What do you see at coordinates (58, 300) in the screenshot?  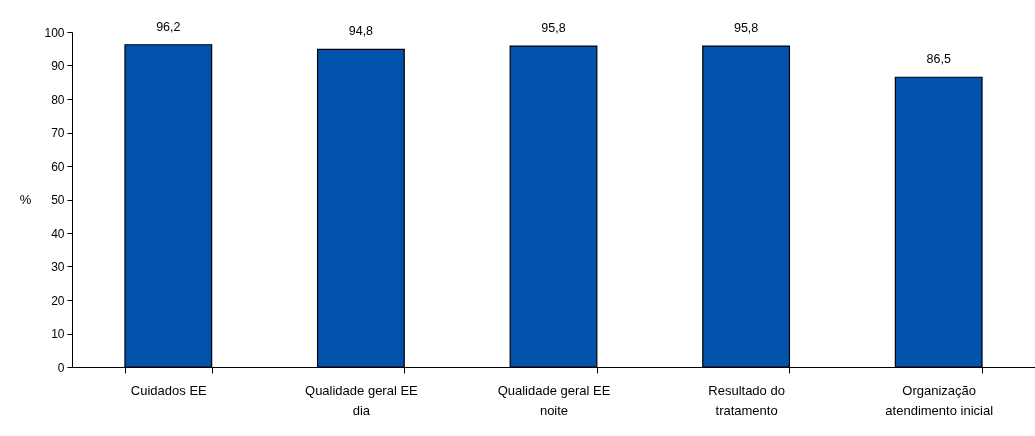 I see `y-tick-label: 20` at bounding box center [58, 300].